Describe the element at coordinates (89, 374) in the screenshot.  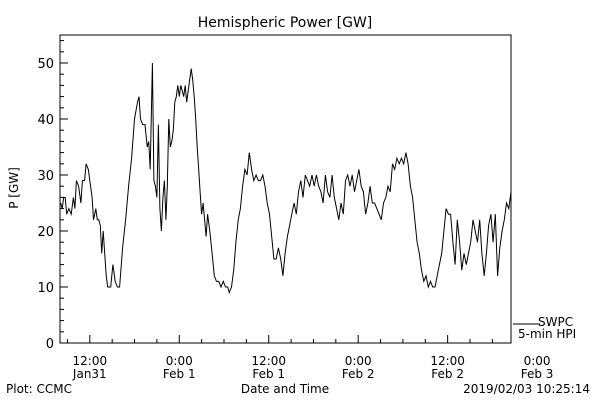
I see `x-tick-label-date: Jan31` at that location.